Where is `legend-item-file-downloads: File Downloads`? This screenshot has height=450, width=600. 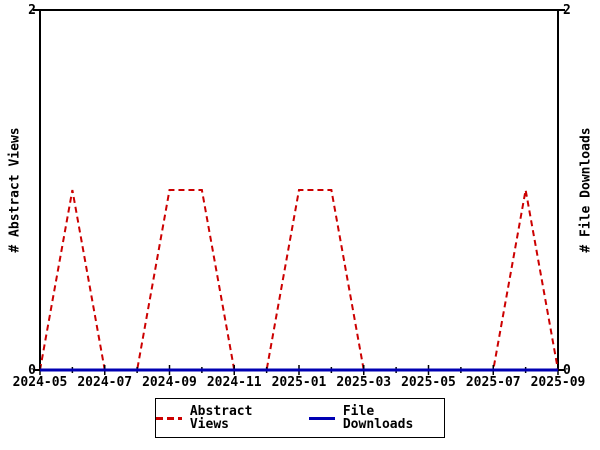
legend-item-file-downloads: File Downloads is located at coordinates (376, 418).